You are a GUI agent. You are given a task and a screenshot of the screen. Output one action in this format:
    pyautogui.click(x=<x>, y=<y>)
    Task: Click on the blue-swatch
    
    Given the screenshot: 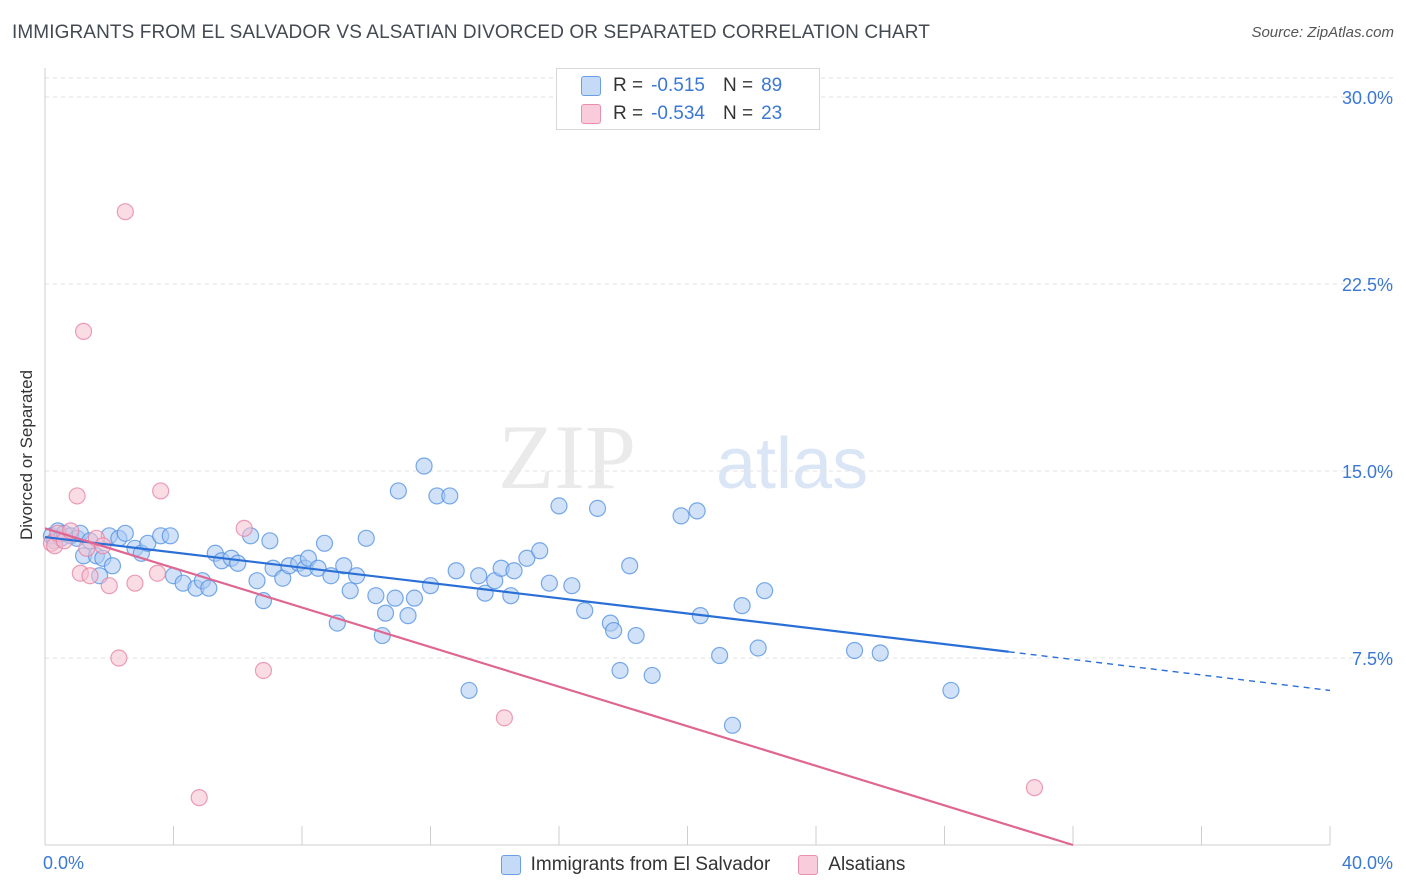 What is the action you would take?
    pyautogui.click(x=510, y=865)
    